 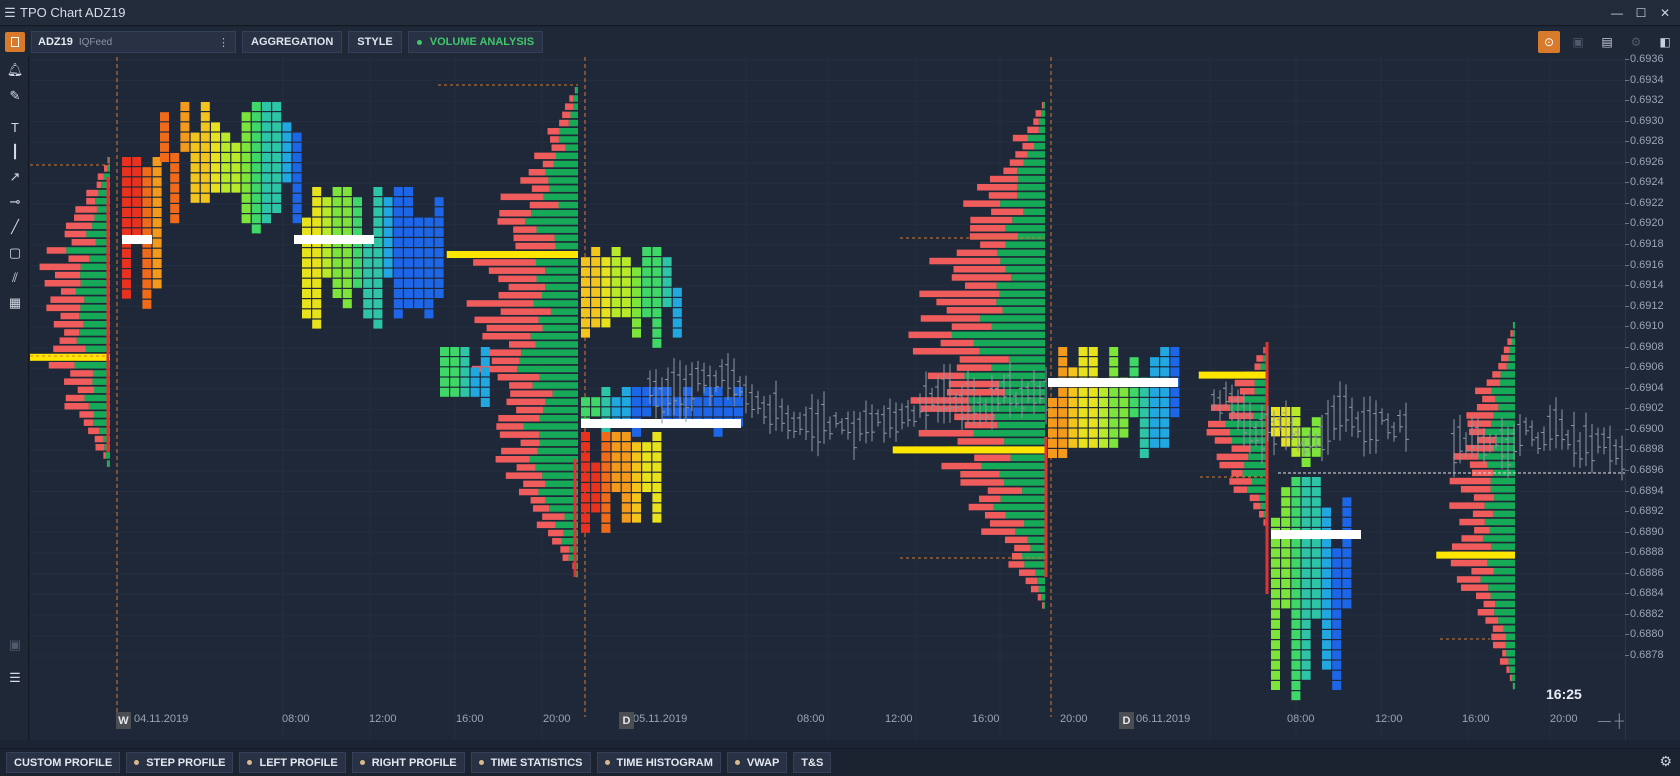 What do you see at coordinates (133, 42) in the screenshot?
I see `symbol-selector: ADZ19 IQFeed ⋮` at bounding box center [133, 42].